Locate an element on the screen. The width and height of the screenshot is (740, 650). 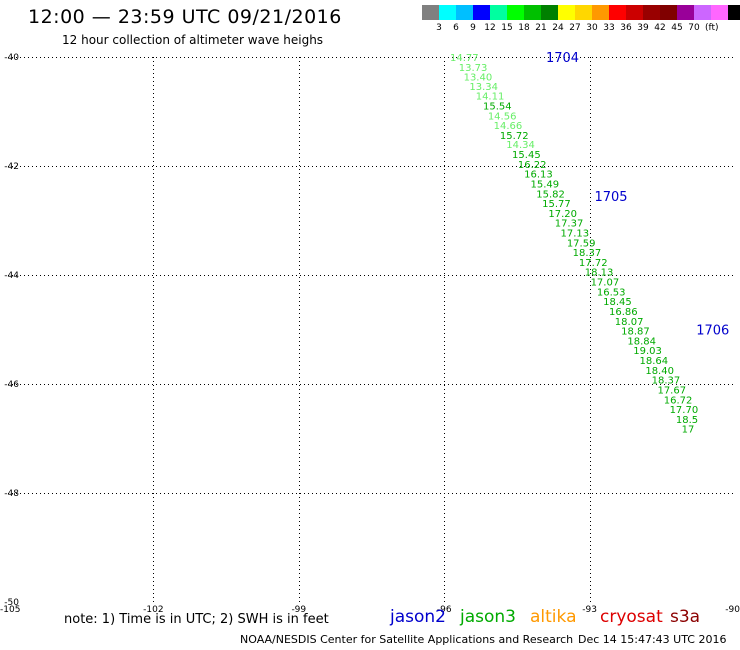
wave-height-value: 18.40 is located at coordinates (659, 371).